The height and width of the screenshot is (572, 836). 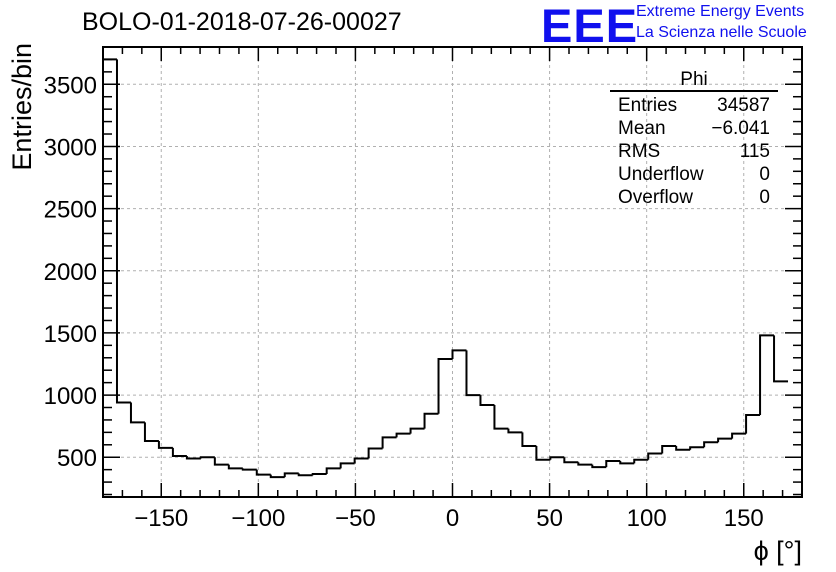 I want to click on stats-label: Overflow, so click(x=655, y=197).